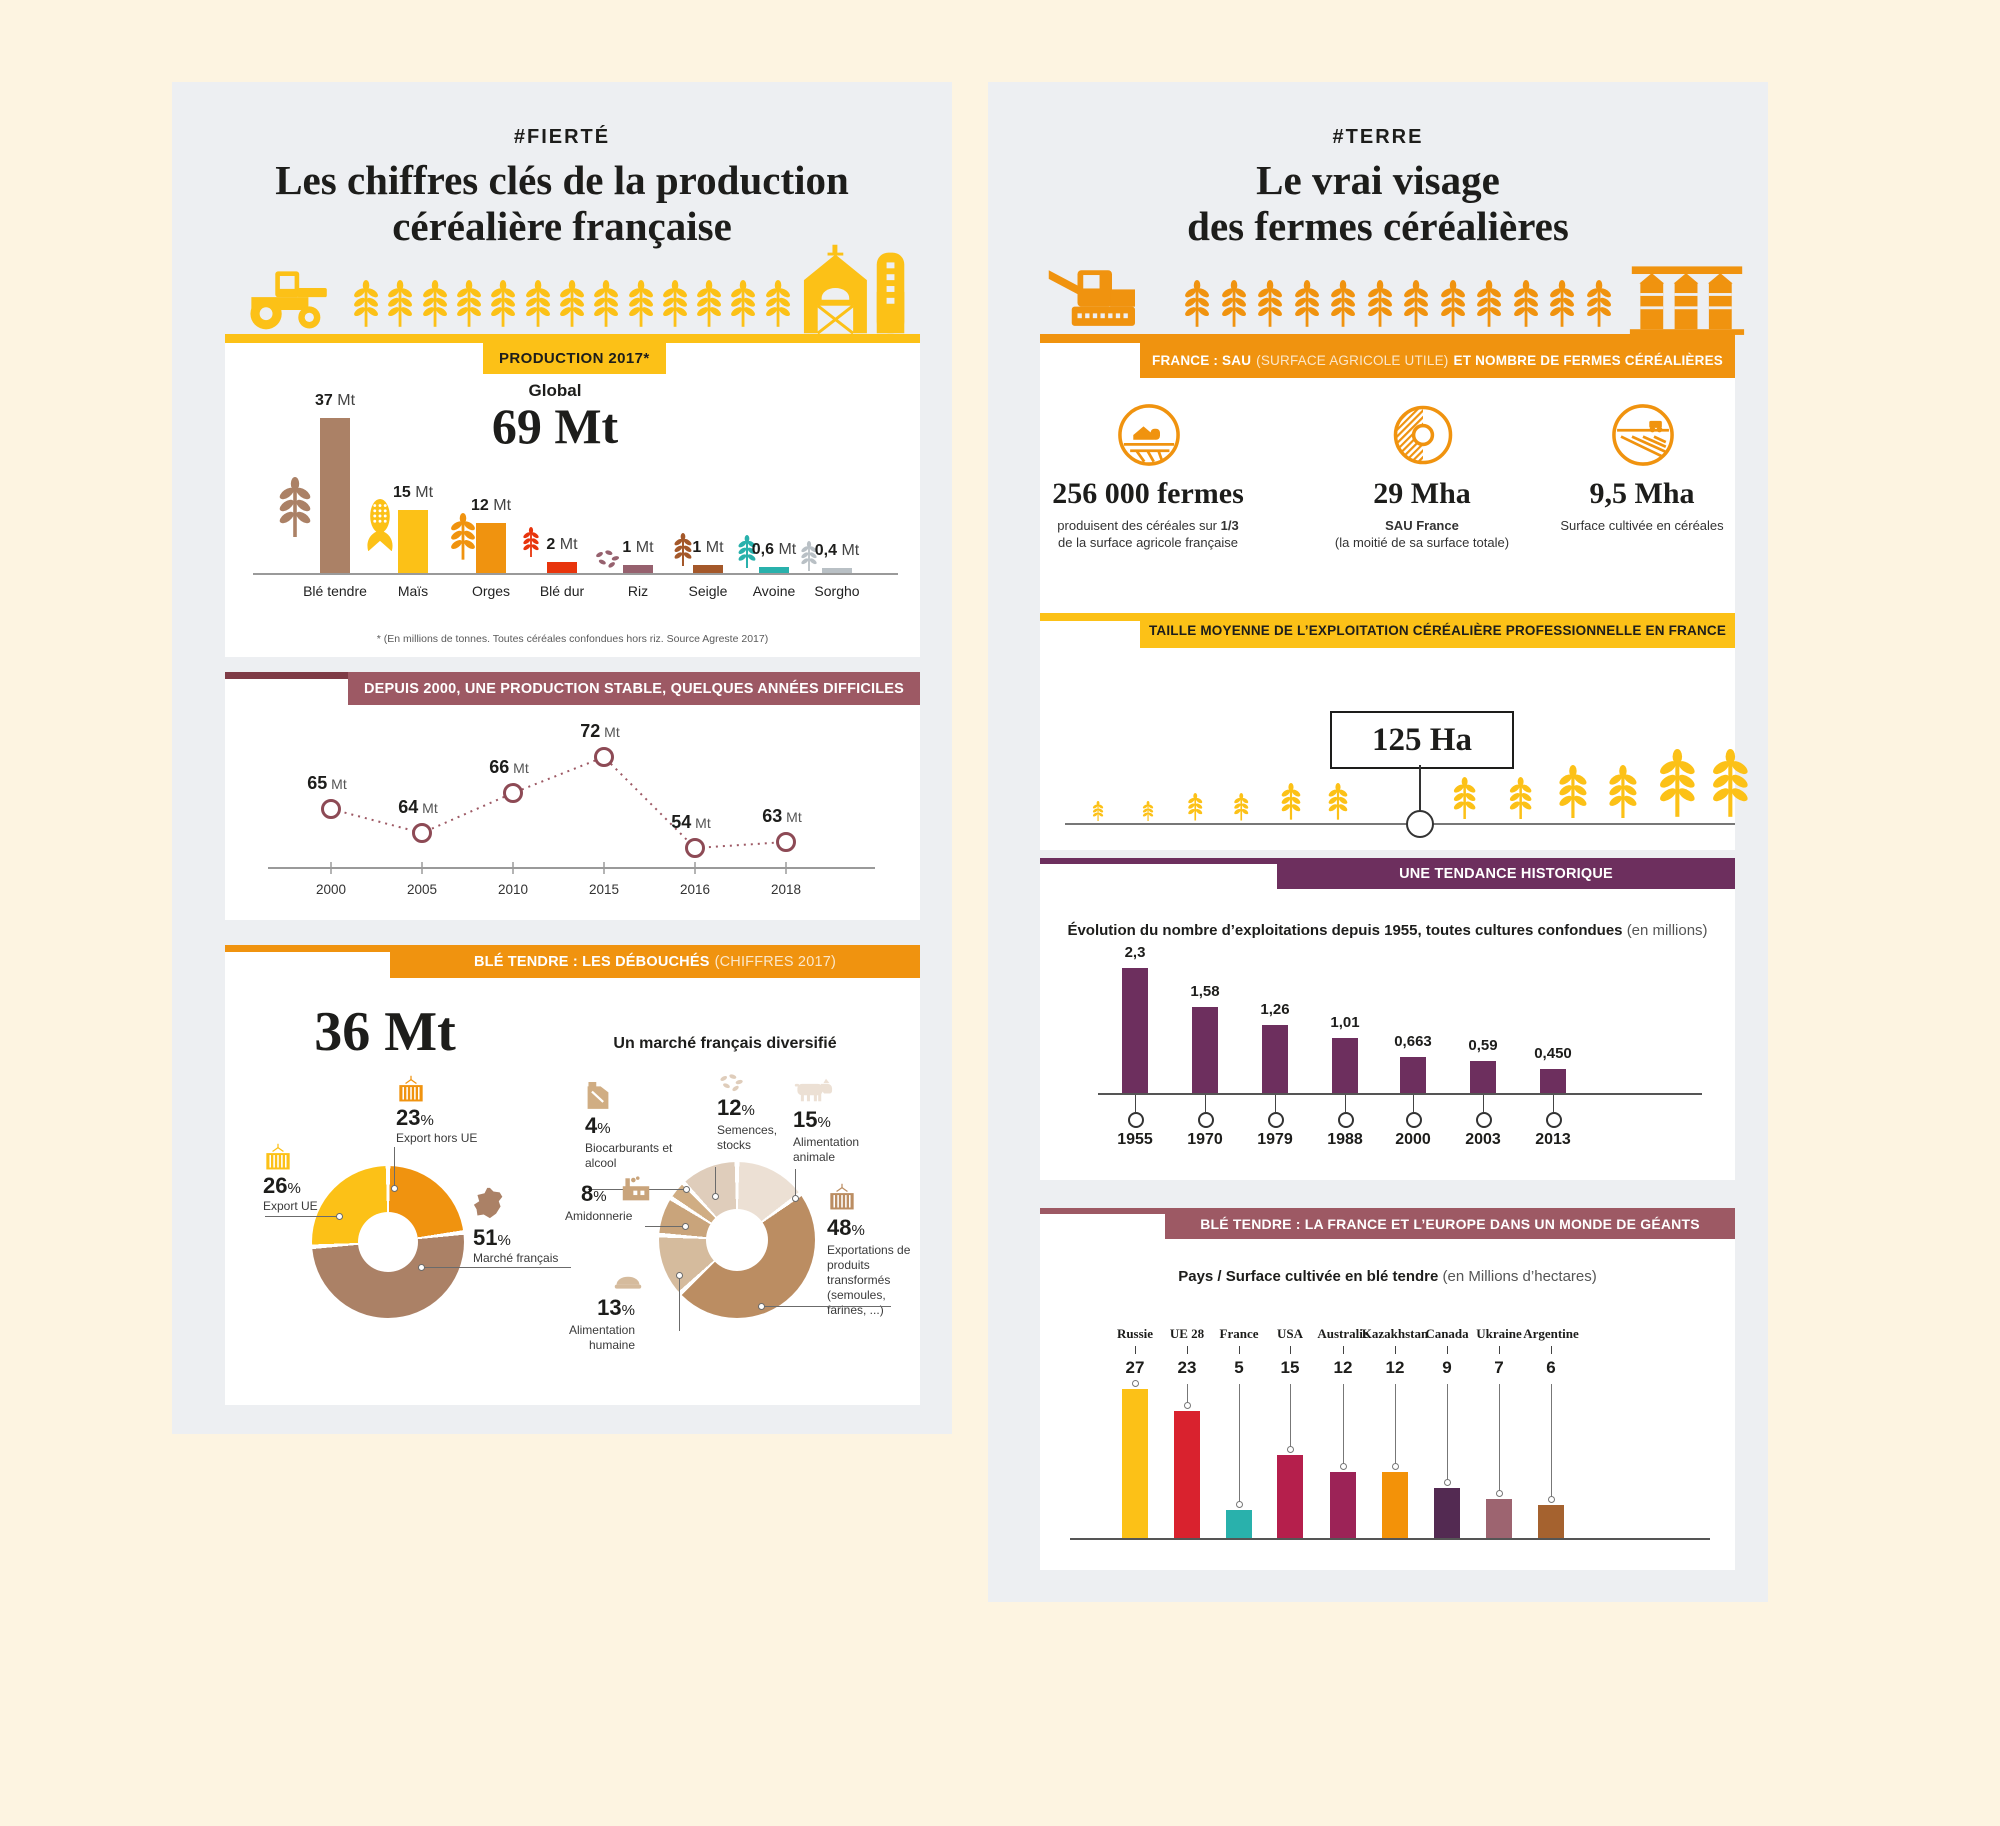 The image size is (2000, 1826). I want to click on trend-value: 0,663, so click(1413, 1041).